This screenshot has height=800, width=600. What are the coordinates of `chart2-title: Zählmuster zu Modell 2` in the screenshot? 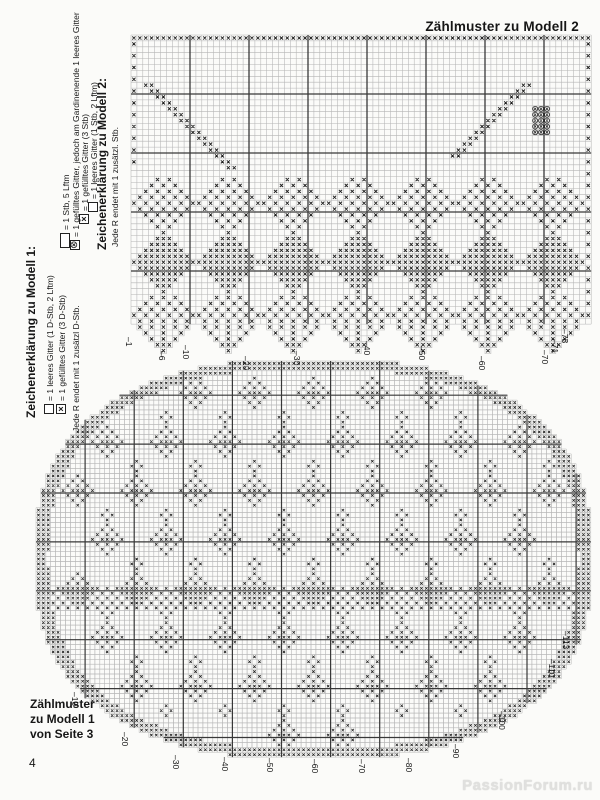 It's located at (502, 26).